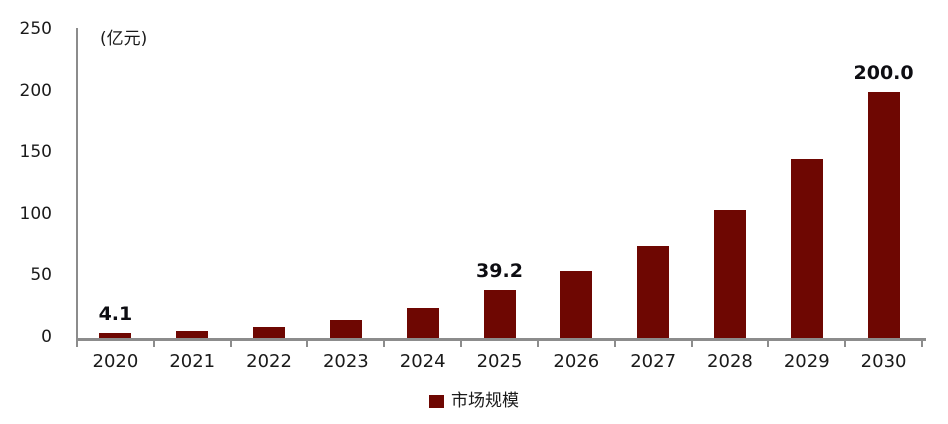 The height and width of the screenshot is (424, 948). What do you see at coordinates (436, 401) in the screenshot?
I see `legend-swatch-icon` at bounding box center [436, 401].